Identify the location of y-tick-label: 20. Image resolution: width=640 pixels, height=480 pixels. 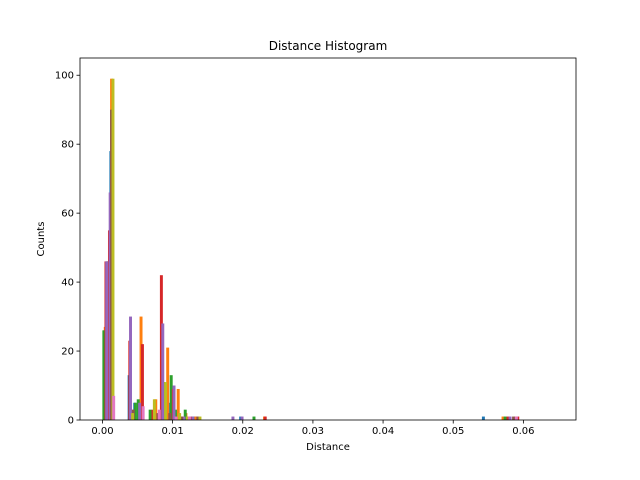
(67, 352).